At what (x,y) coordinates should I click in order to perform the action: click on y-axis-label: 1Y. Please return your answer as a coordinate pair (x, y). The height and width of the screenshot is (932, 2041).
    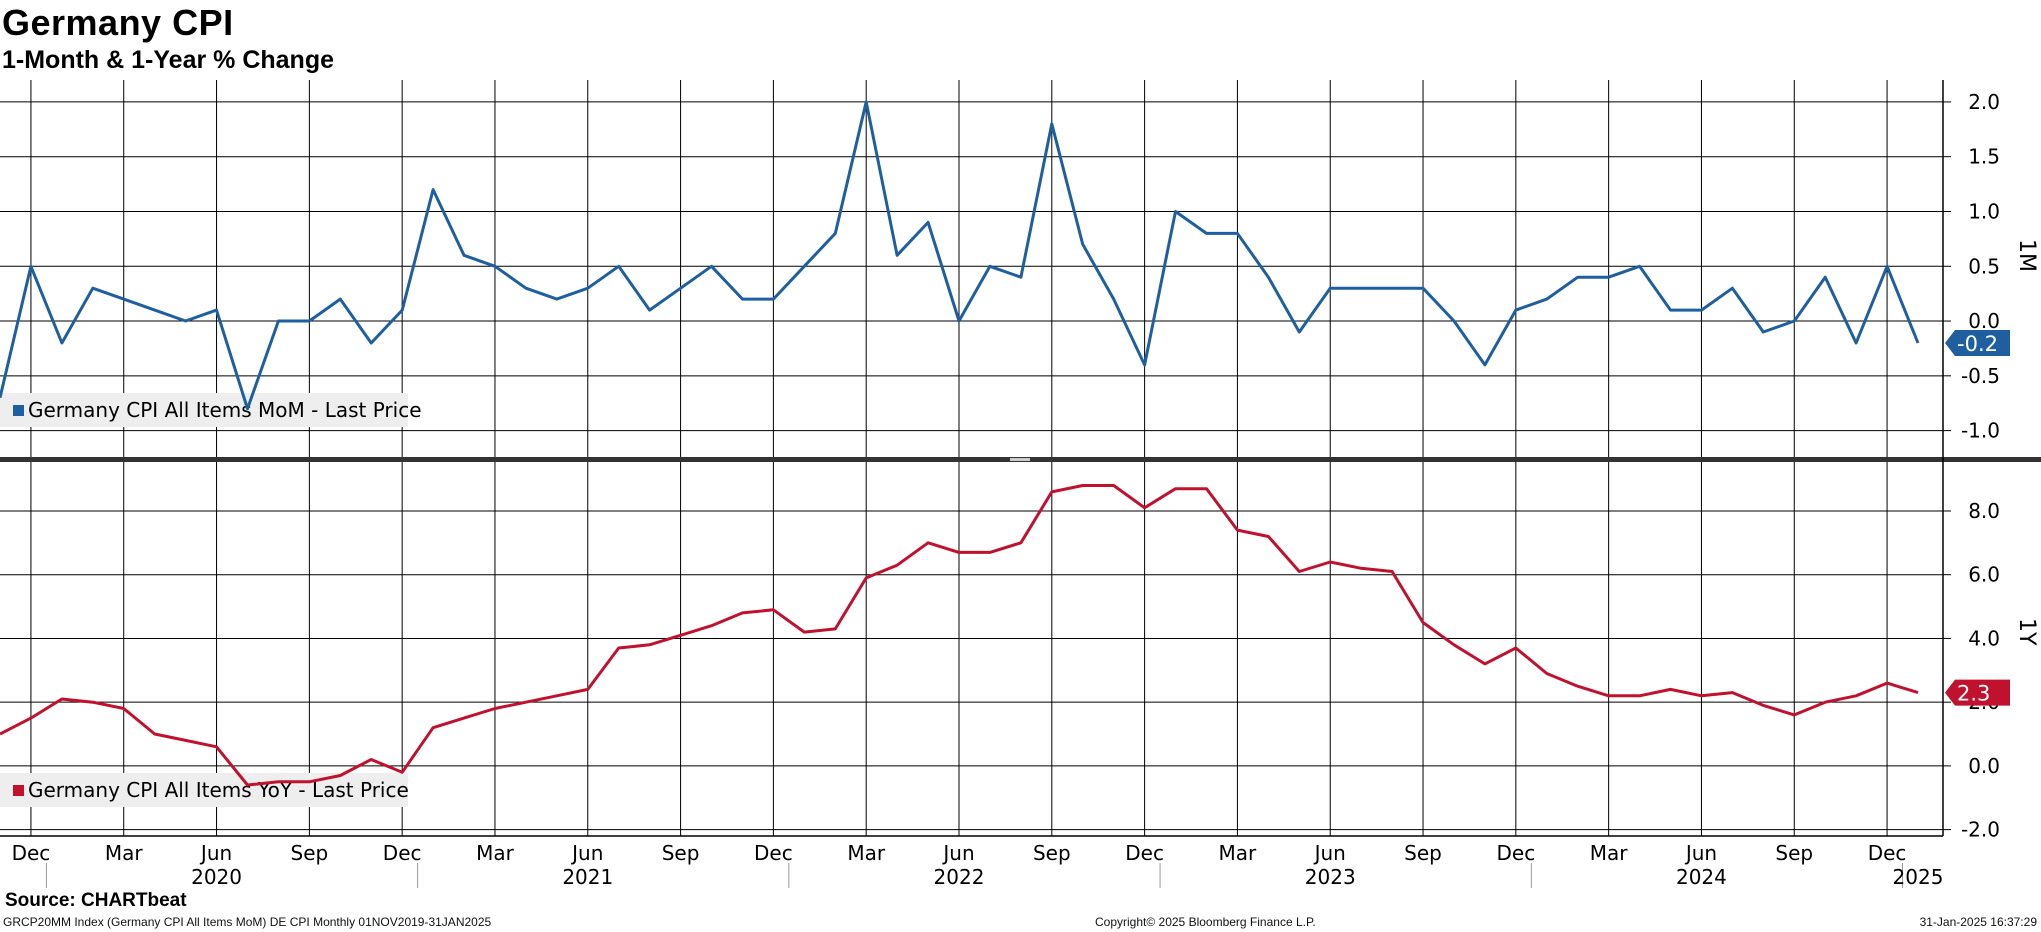
    Looking at the image, I should click on (2026, 632).